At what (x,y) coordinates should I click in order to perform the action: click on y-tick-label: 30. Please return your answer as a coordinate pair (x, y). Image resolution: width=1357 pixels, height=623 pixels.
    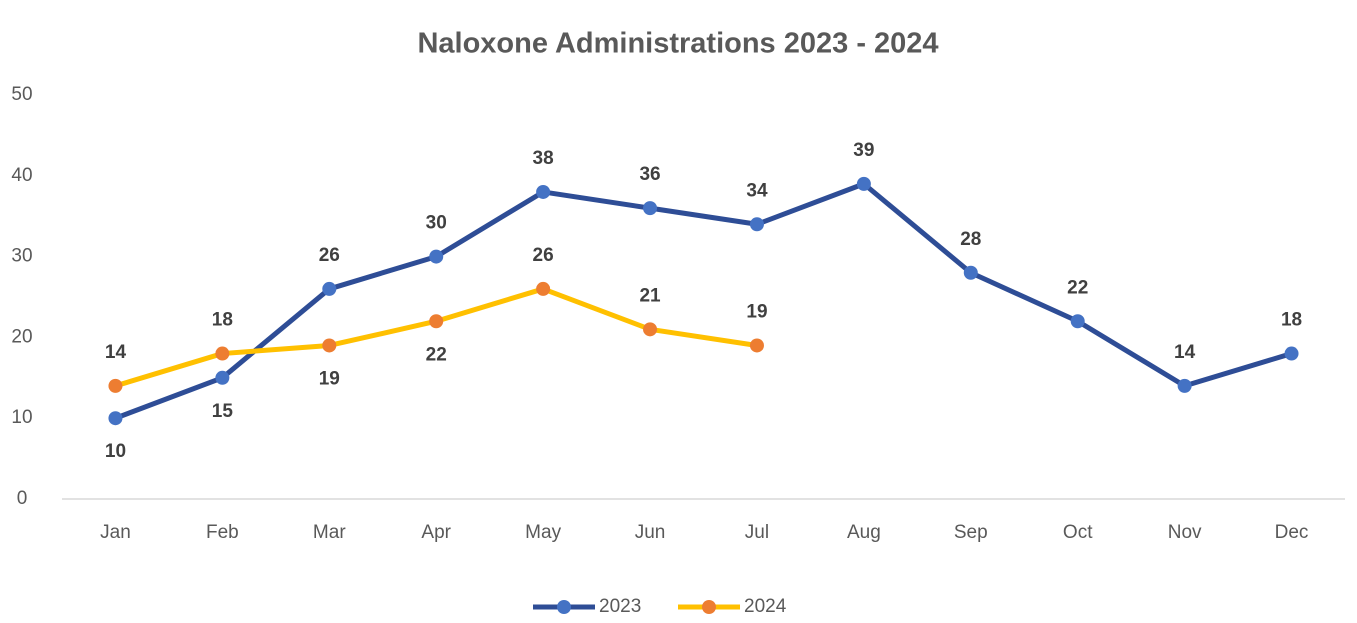
    Looking at the image, I should click on (21, 256).